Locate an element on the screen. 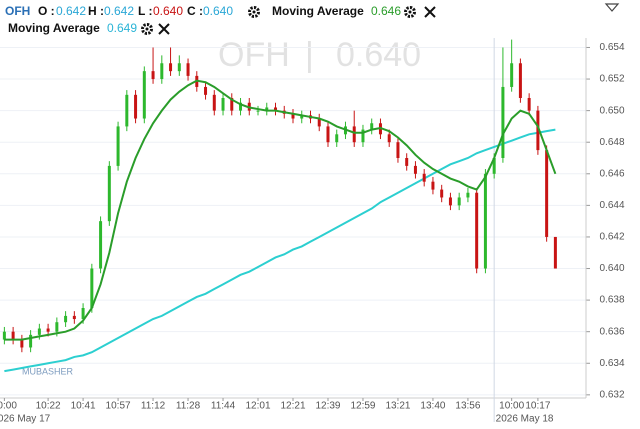 Image resolution: width=640 pixels, height=429 pixels. y-tick-label: 0.650 is located at coordinates (611, 110).